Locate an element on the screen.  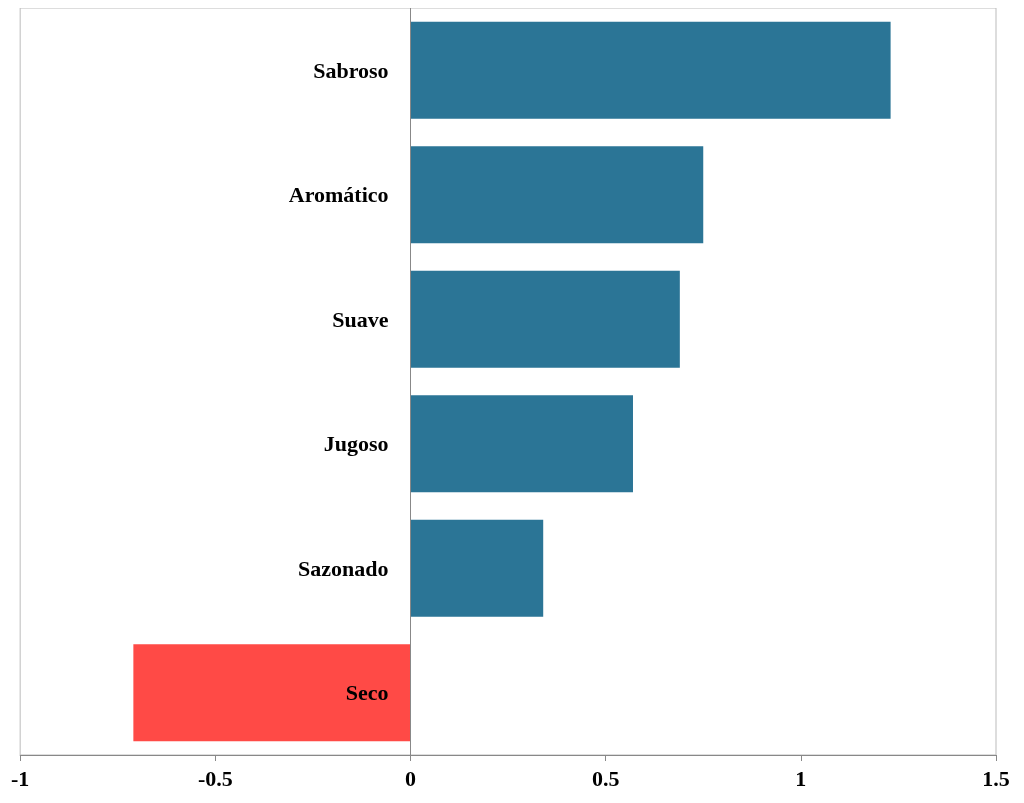
x-tick-label: 1 is located at coordinates (801, 778).